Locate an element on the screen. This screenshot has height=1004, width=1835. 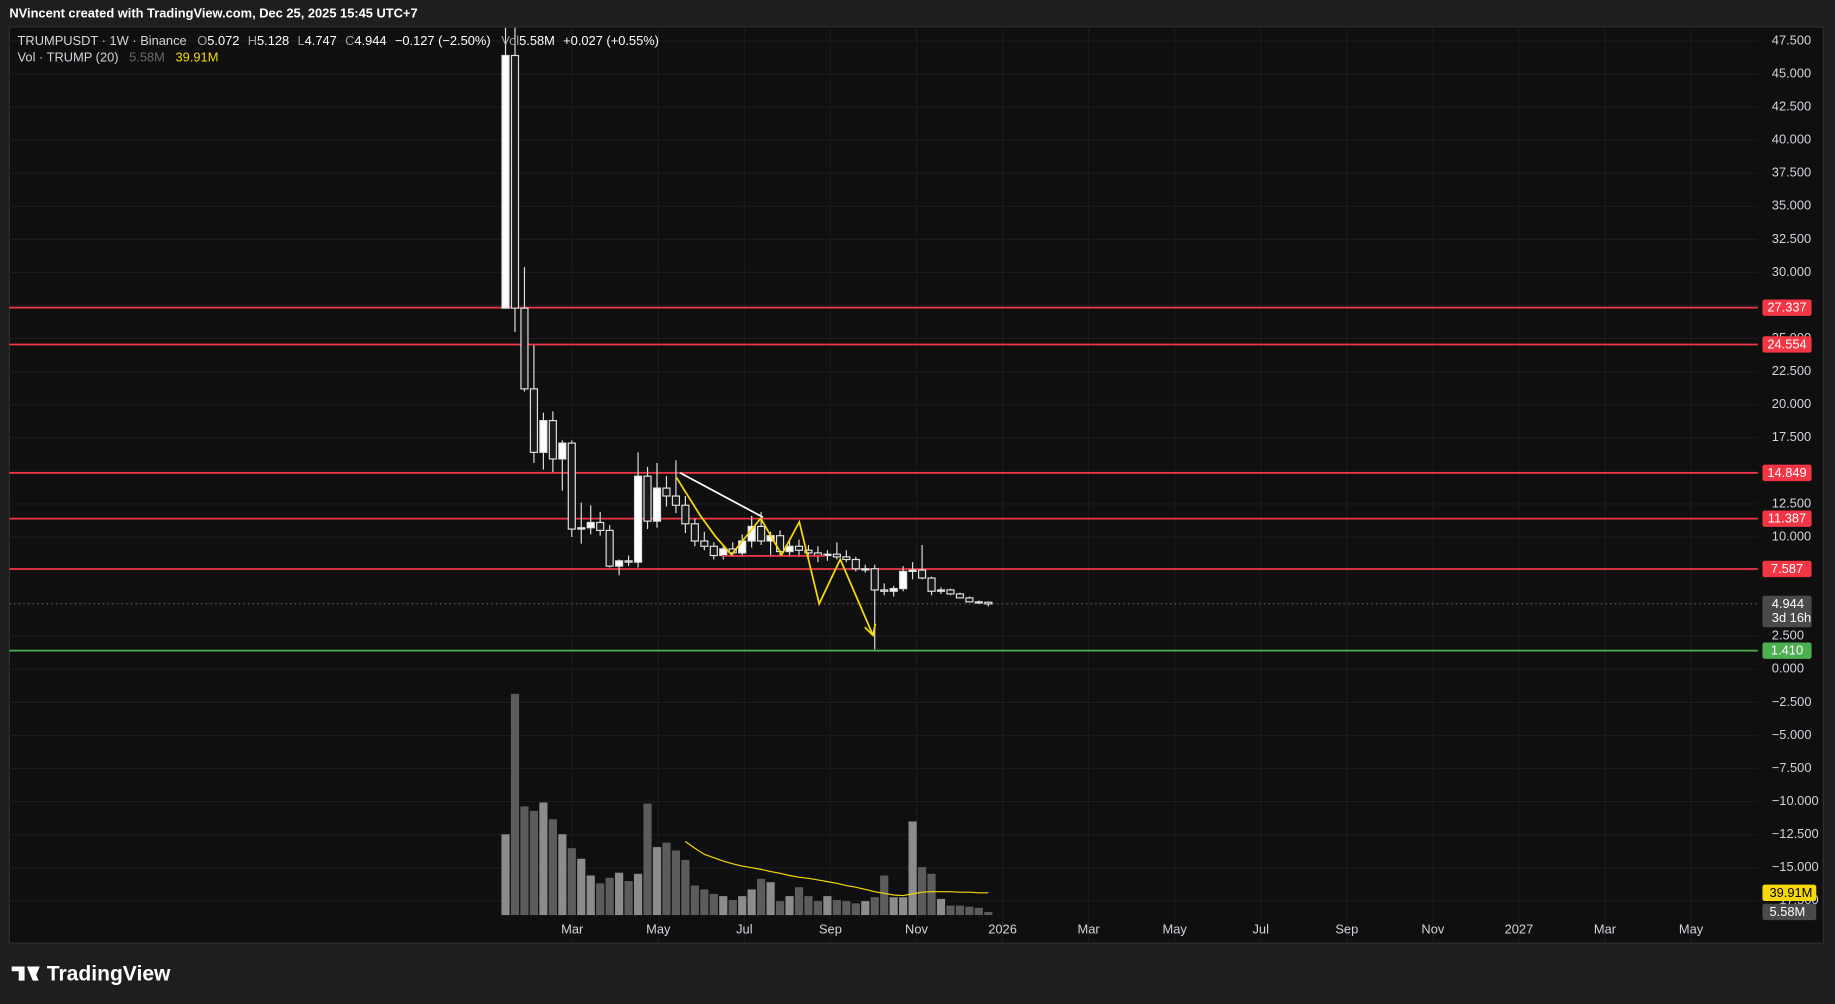
y-tick-label: 45.000 is located at coordinates (1791, 72).